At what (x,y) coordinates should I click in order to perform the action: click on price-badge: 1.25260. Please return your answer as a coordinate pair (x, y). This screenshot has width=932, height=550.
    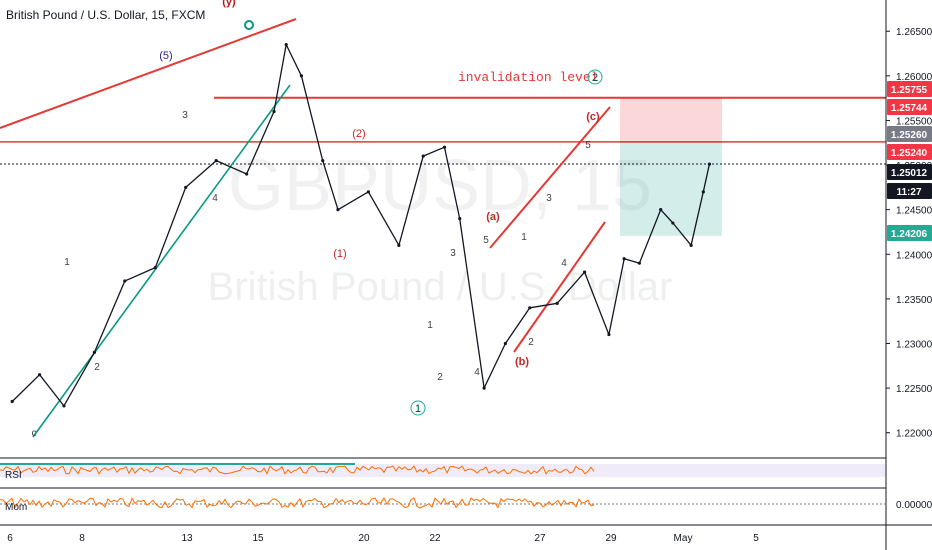
    Looking at the image, I should click on (909, 134).